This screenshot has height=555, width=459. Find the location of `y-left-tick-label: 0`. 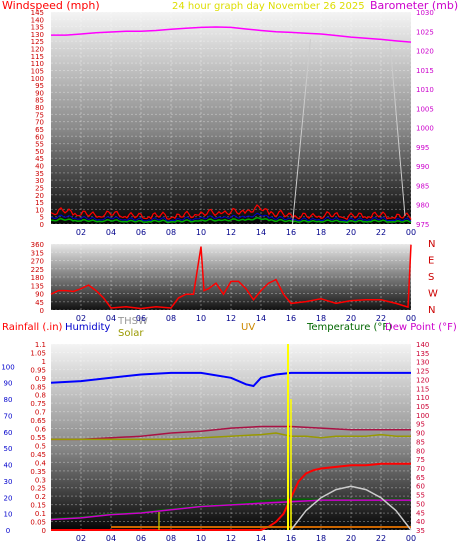

y-left-tick-label: 0 is located at coordinates (42, 225).